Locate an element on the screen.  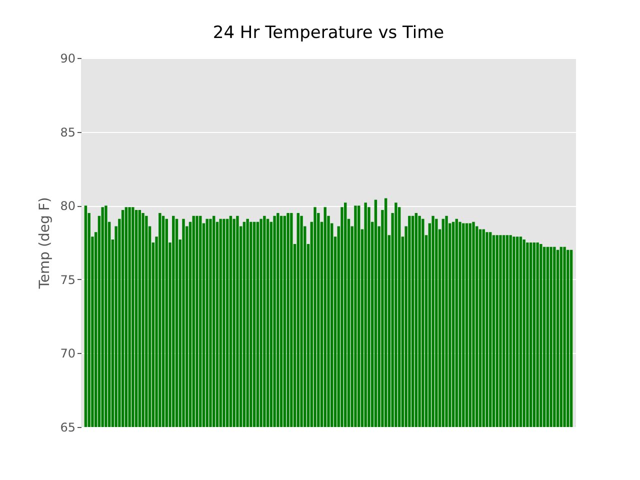
chart-title: 24 Hr Temperature vs Time is located at coordinates (328, 33).